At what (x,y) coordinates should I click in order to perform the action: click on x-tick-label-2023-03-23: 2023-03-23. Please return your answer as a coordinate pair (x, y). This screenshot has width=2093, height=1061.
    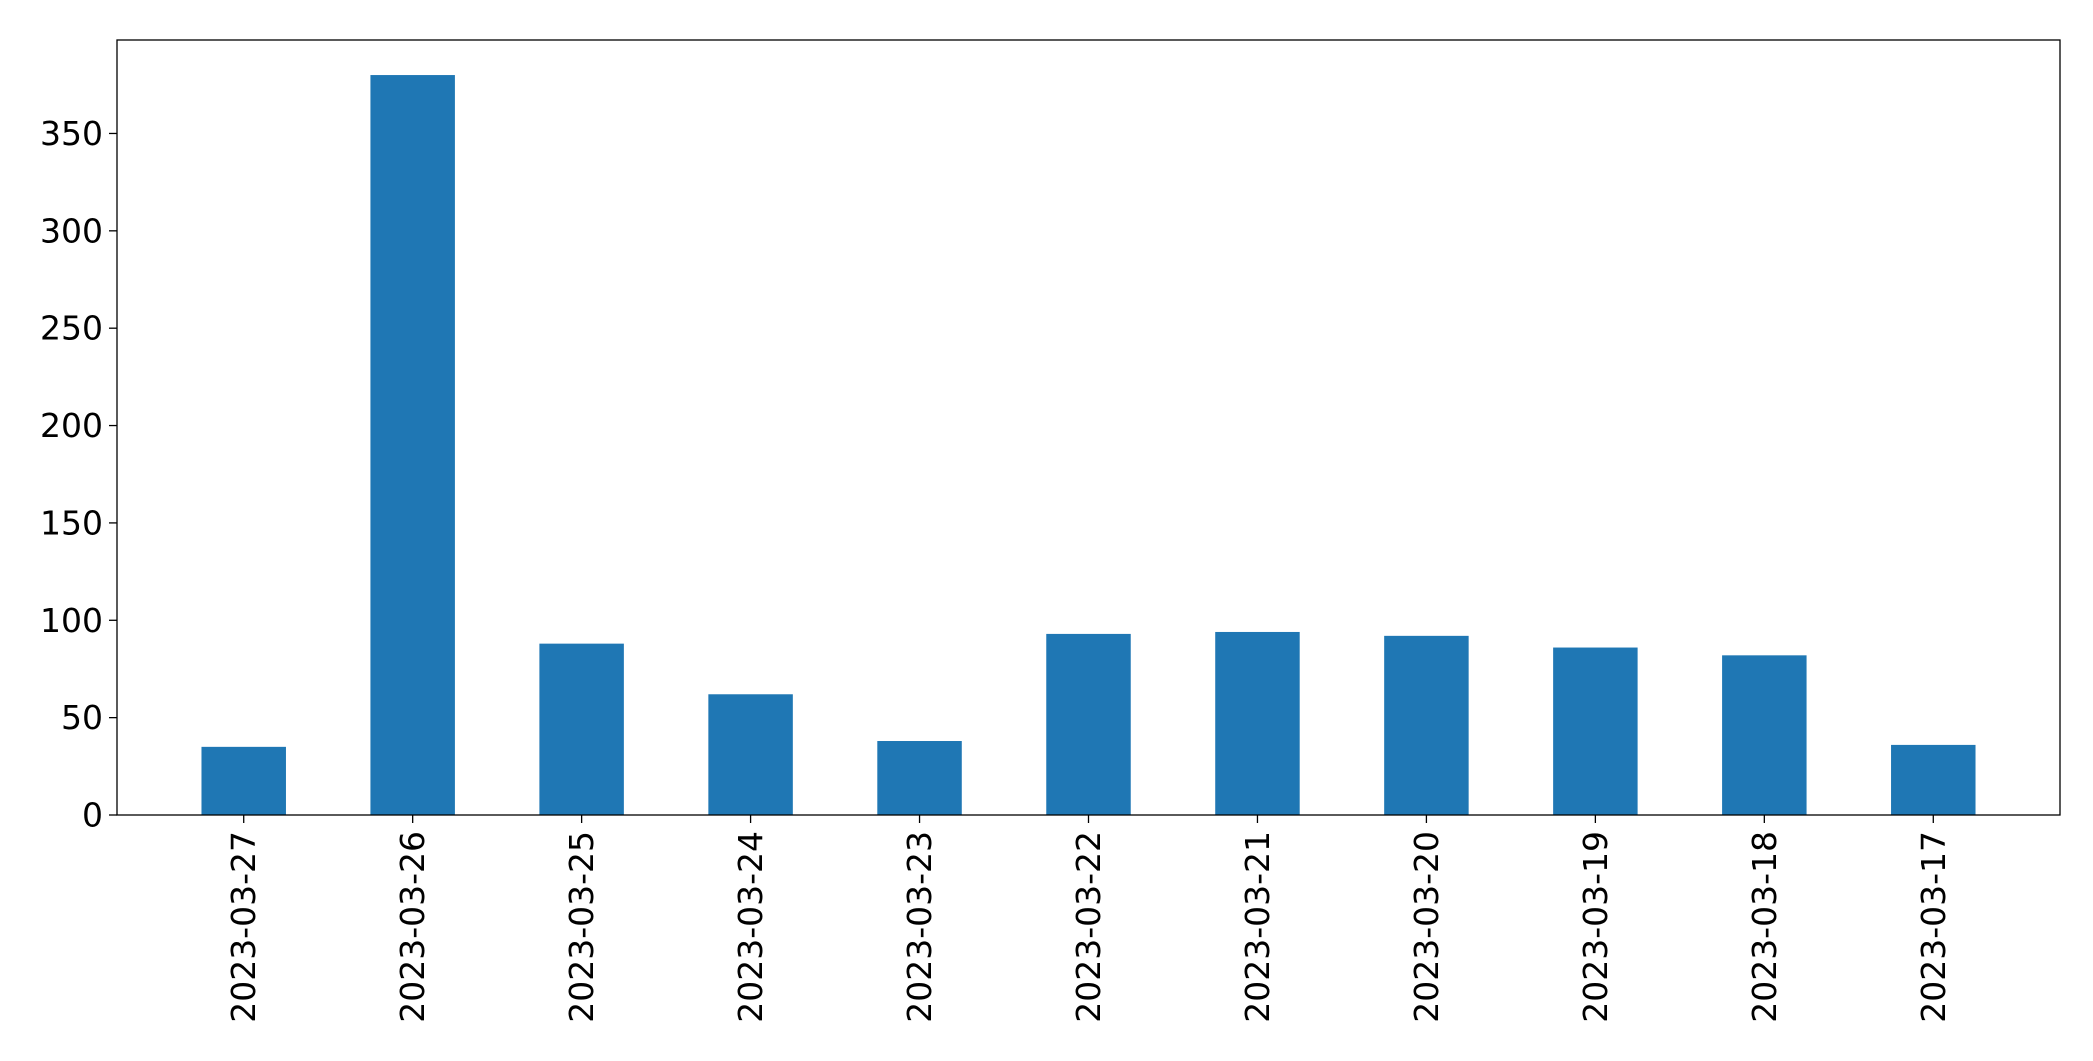
    Looking at the image, I should click on (919, 927).